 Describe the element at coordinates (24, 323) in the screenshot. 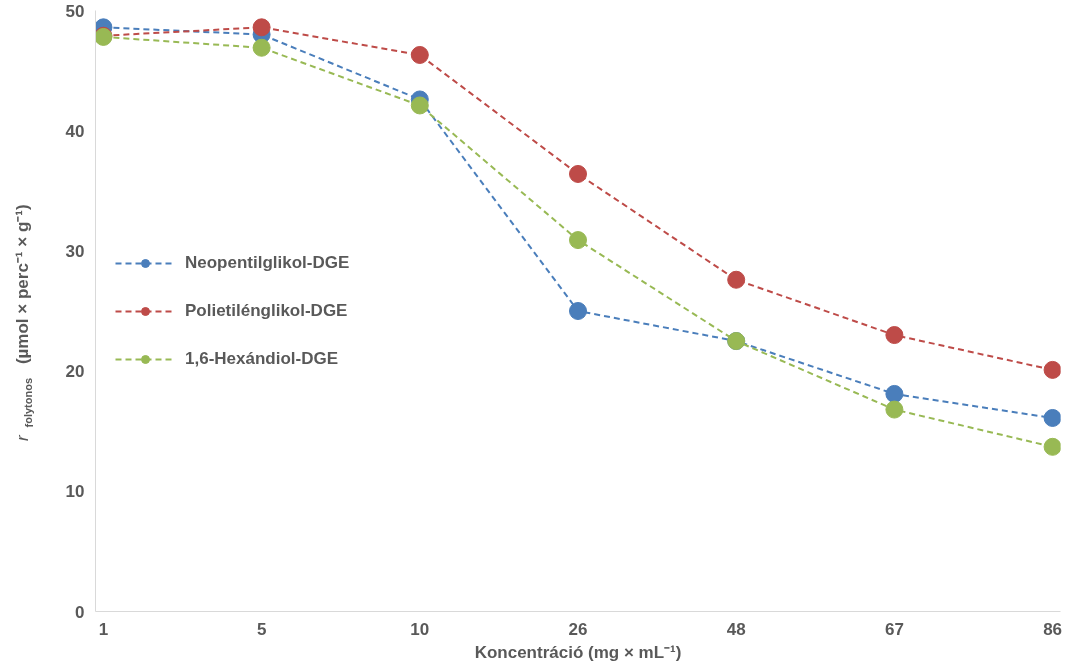

I see `text: rfolytonos (µmol × perc⁻¹ × g⁻¹)` at that location.